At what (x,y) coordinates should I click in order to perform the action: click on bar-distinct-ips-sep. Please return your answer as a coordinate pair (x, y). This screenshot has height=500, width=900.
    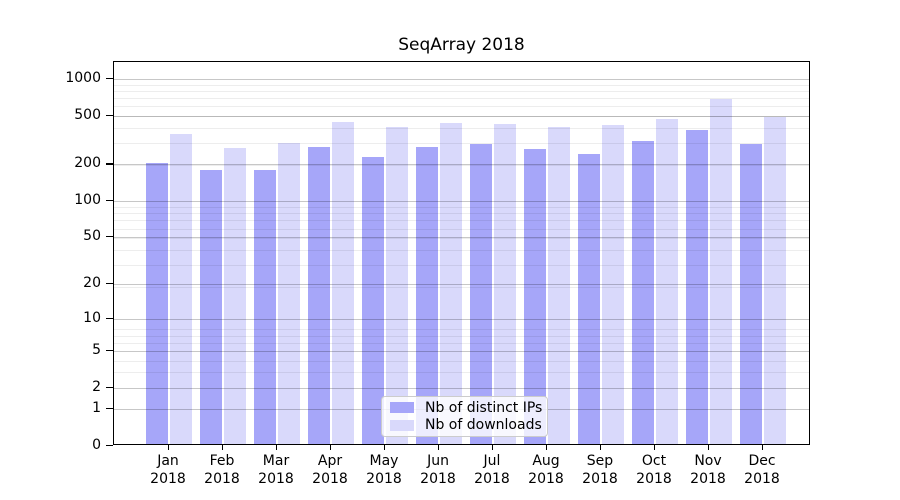
    Looking at the image, I should click on (589, 299).